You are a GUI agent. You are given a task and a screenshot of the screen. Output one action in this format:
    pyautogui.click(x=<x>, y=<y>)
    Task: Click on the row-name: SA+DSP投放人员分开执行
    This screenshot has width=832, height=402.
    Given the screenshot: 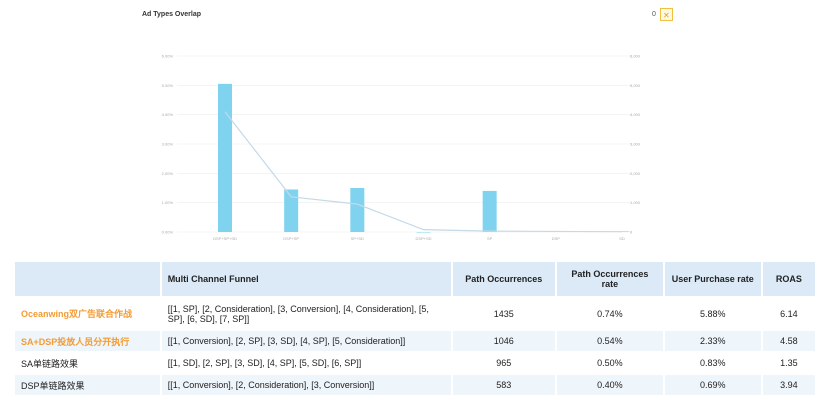 What is the action you would take?
    pyautogui.click(x=88, y=341)
    